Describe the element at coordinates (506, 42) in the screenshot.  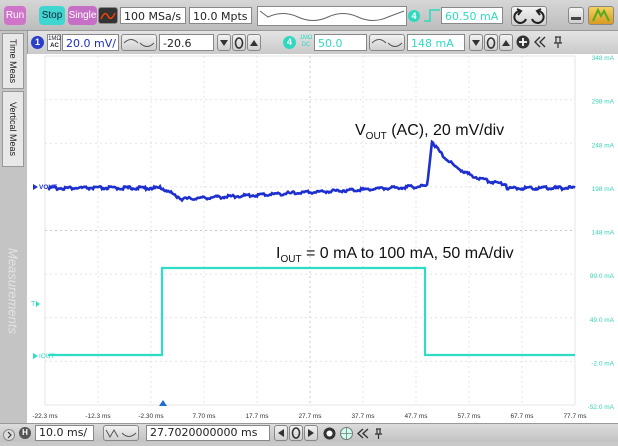
I see `channel4-up-icon` at that location.